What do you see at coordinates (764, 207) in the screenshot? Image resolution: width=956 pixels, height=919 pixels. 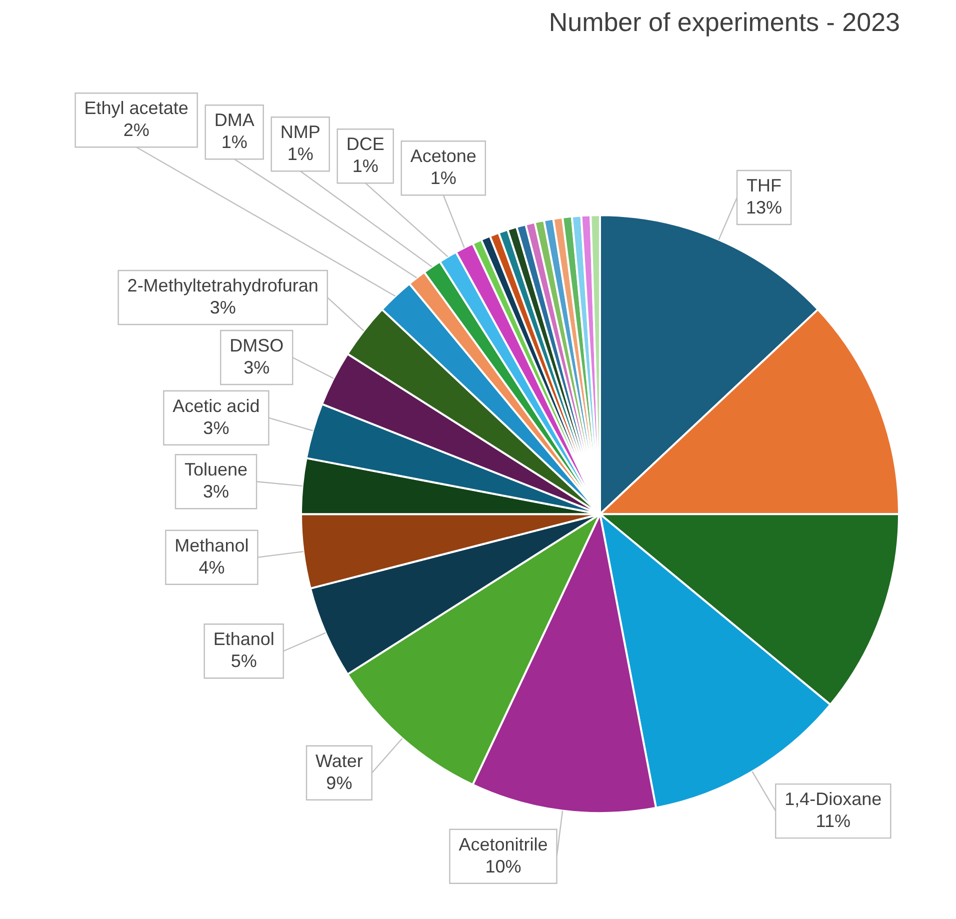 I see `data-label: 13%` at bounding box center [764, 207].